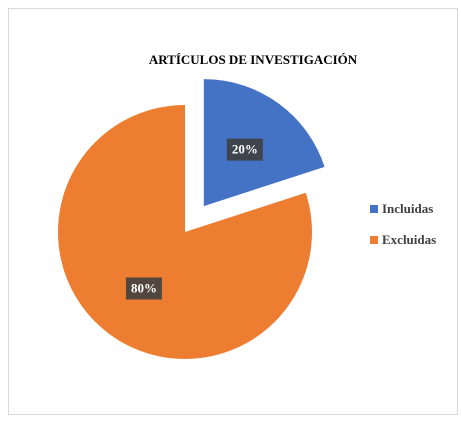 The image size is (461, 421). What do you see at coordinates (264, 143) in the screenshot?
I see `pie-slice` at bounding box center [264, 143].